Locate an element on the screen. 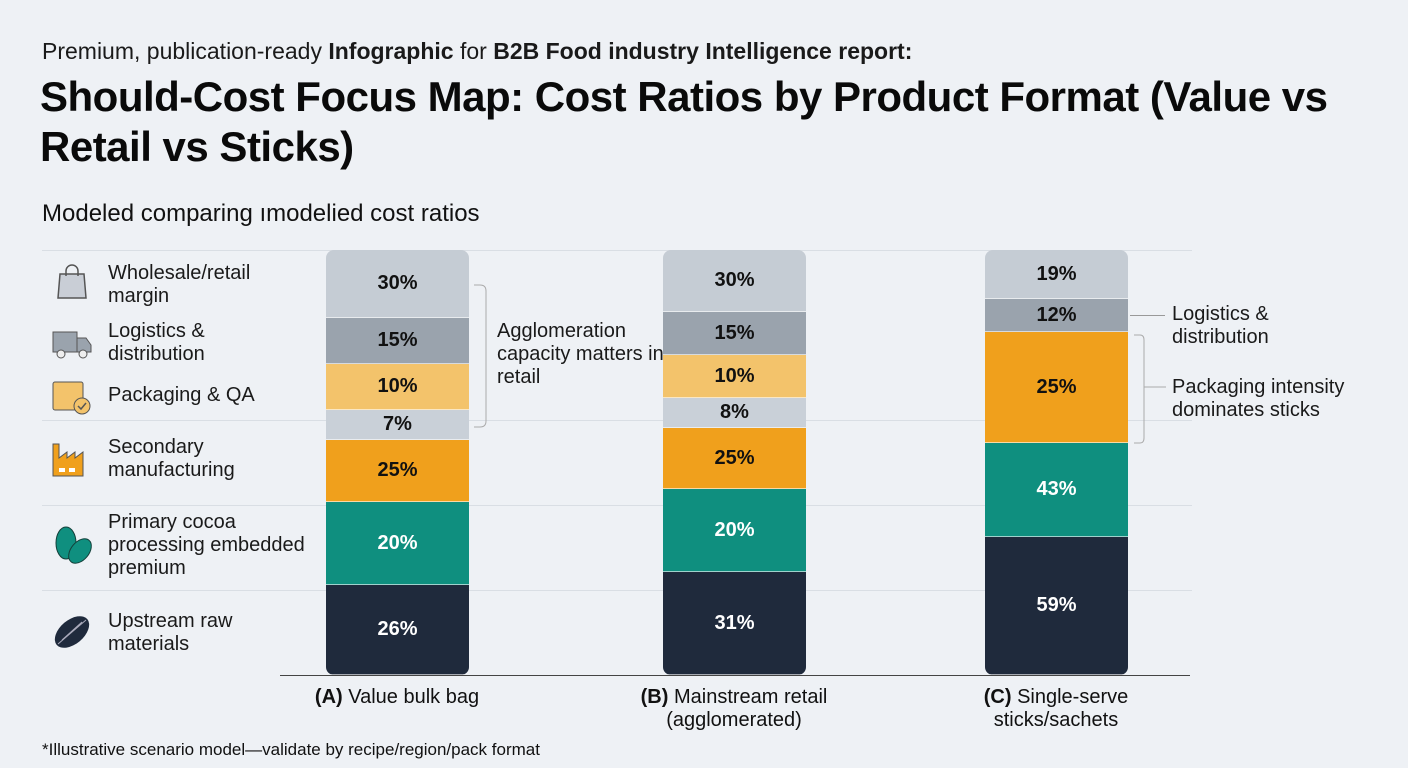  bar-segment-other: 7% is located at coordinates (397, 425).